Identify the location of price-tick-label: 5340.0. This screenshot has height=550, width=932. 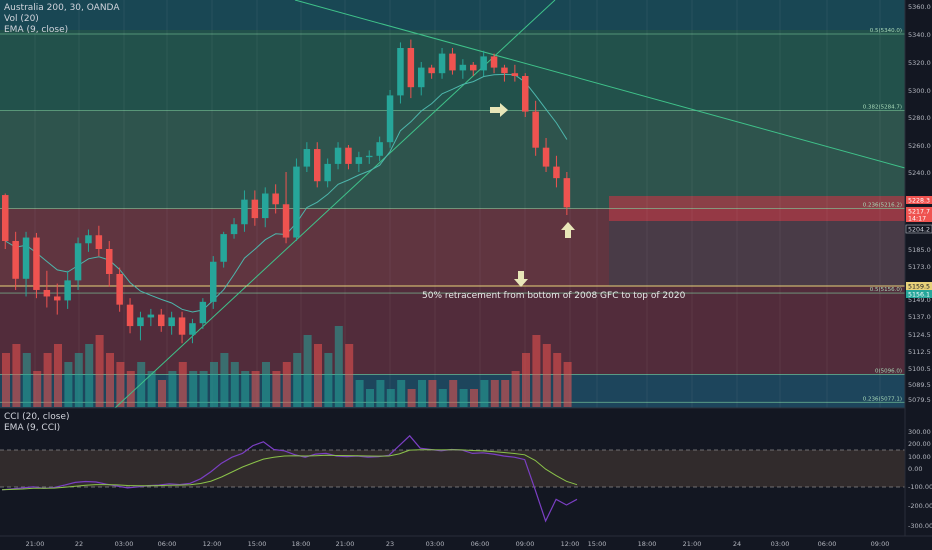
(919, 35).